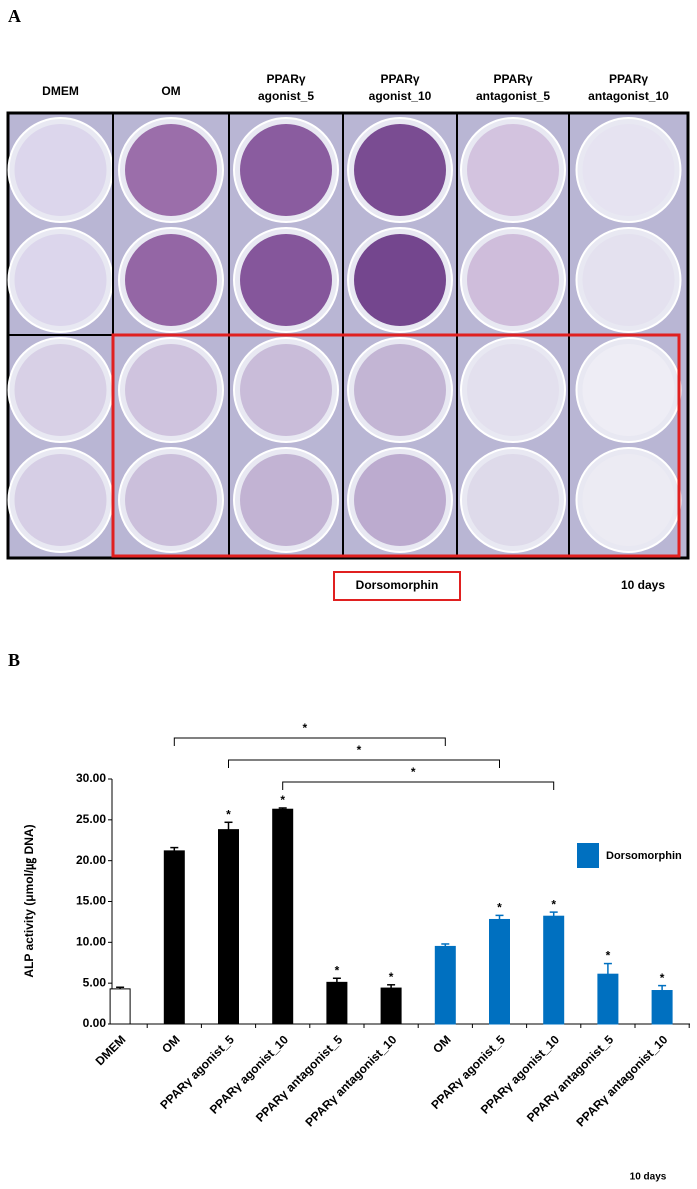  I want to click on y-tick-label: 25.00, so click(91, 819).